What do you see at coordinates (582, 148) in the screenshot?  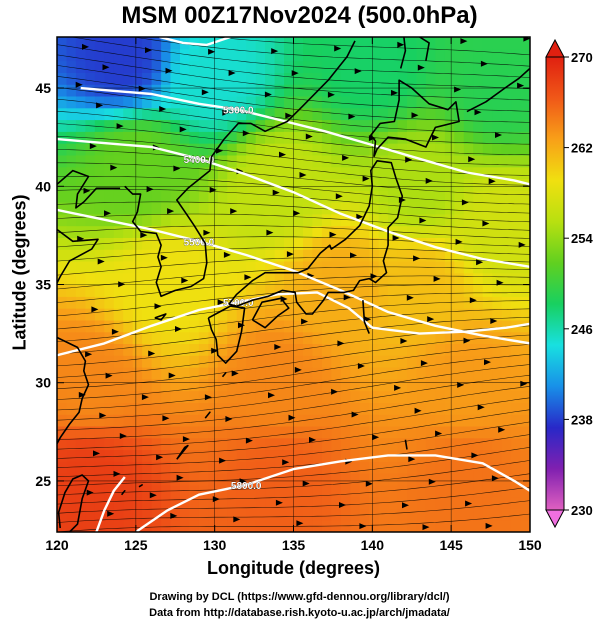 I see `colorbar-tick-label: 262` at bounding box center [582, 148].